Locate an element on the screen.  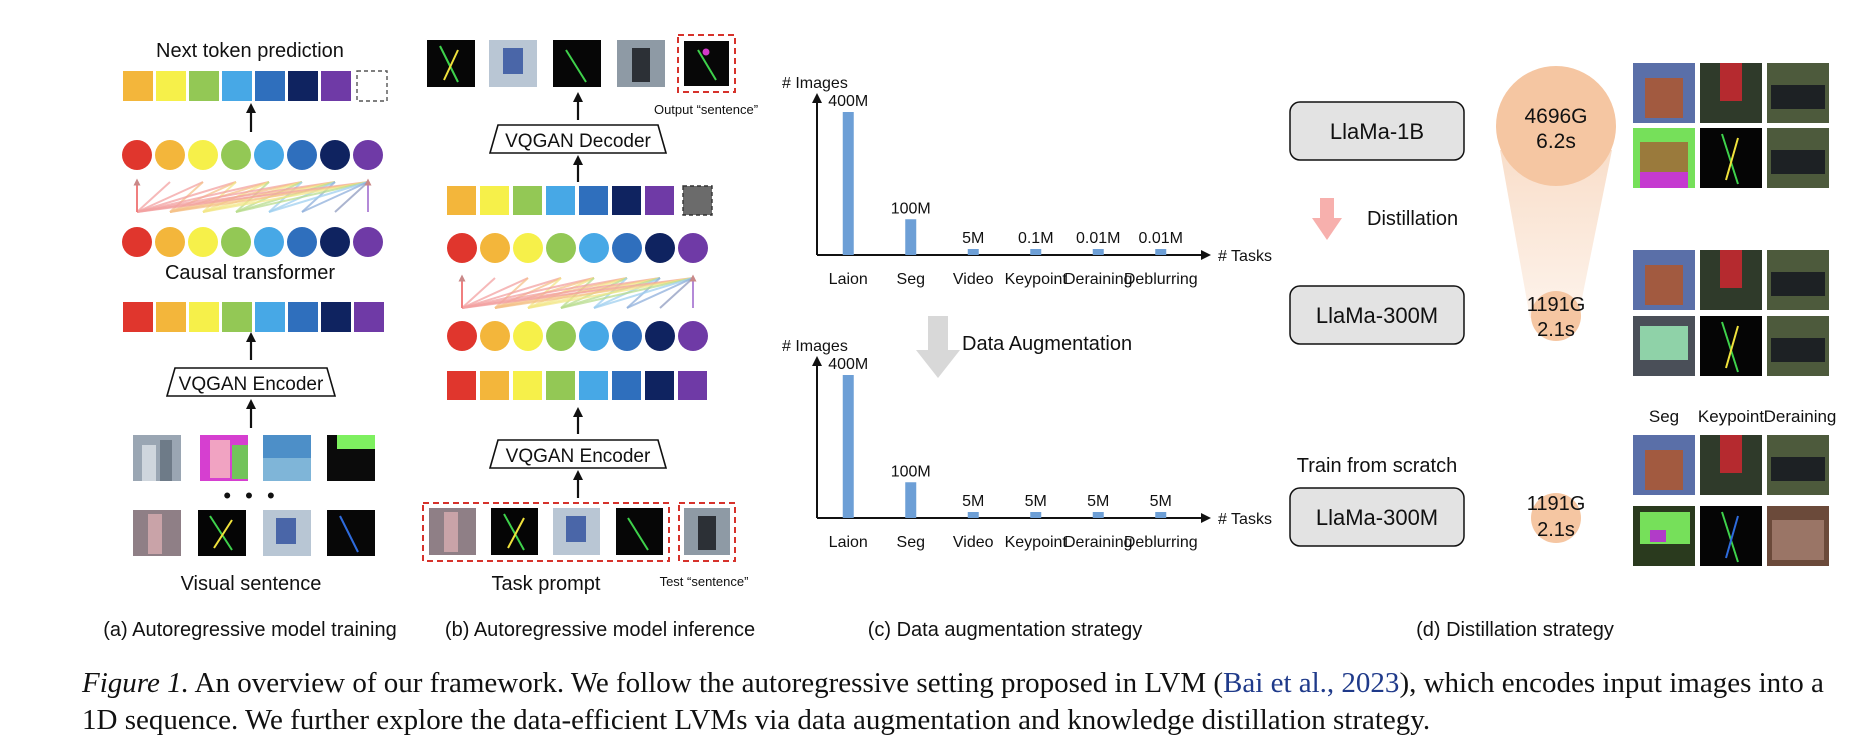
caption-citation-link: Bai et al., 2023 is located at coordinates (1311, 683).